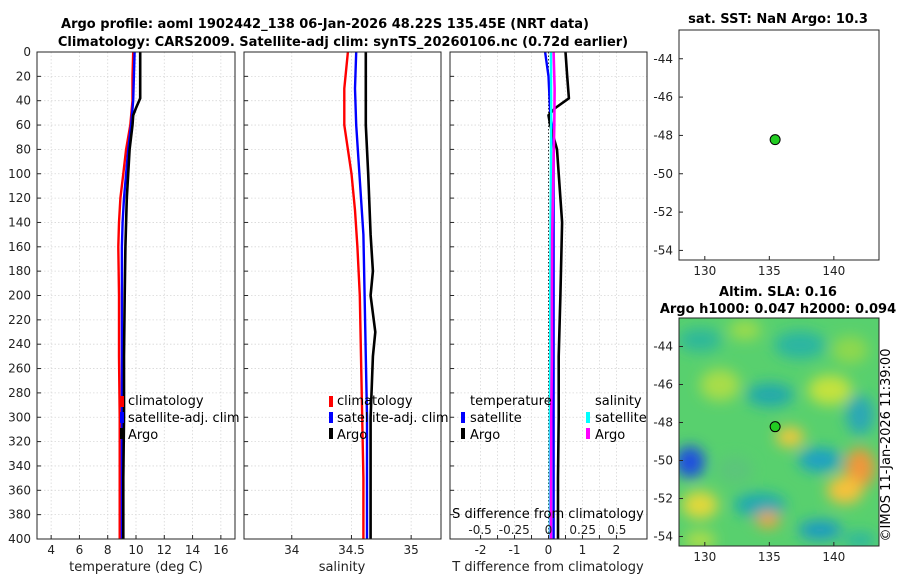 The image size is (900, 580). Describe the element at coordinates (220, 550) in the screenshot. I see `x-tick-label: 16` at that location.